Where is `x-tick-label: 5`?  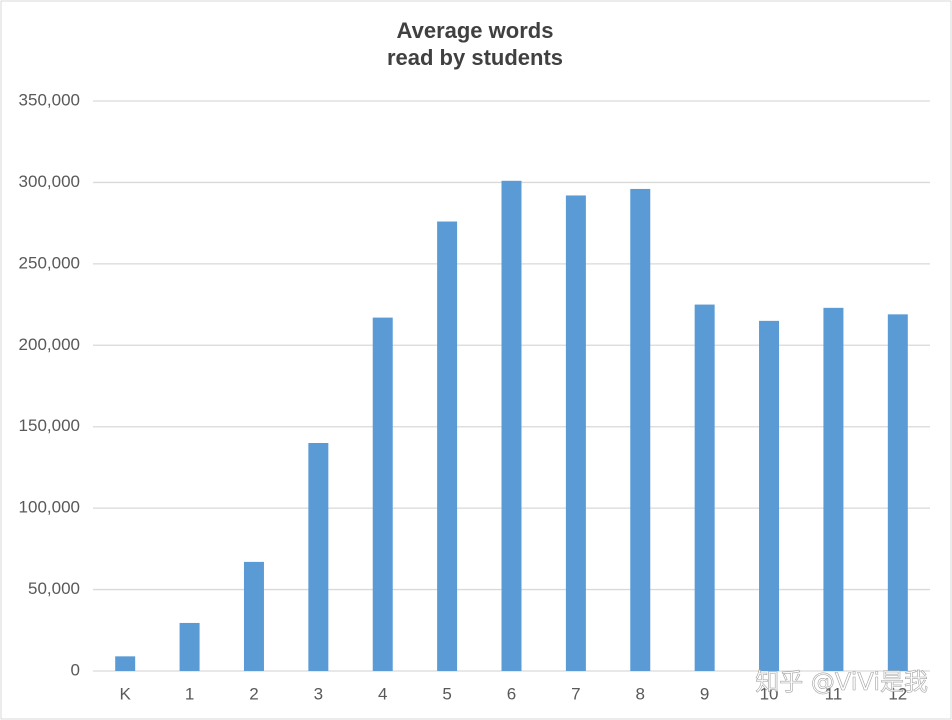
x-tick-label: 5 is located at coordinates (446, 693).